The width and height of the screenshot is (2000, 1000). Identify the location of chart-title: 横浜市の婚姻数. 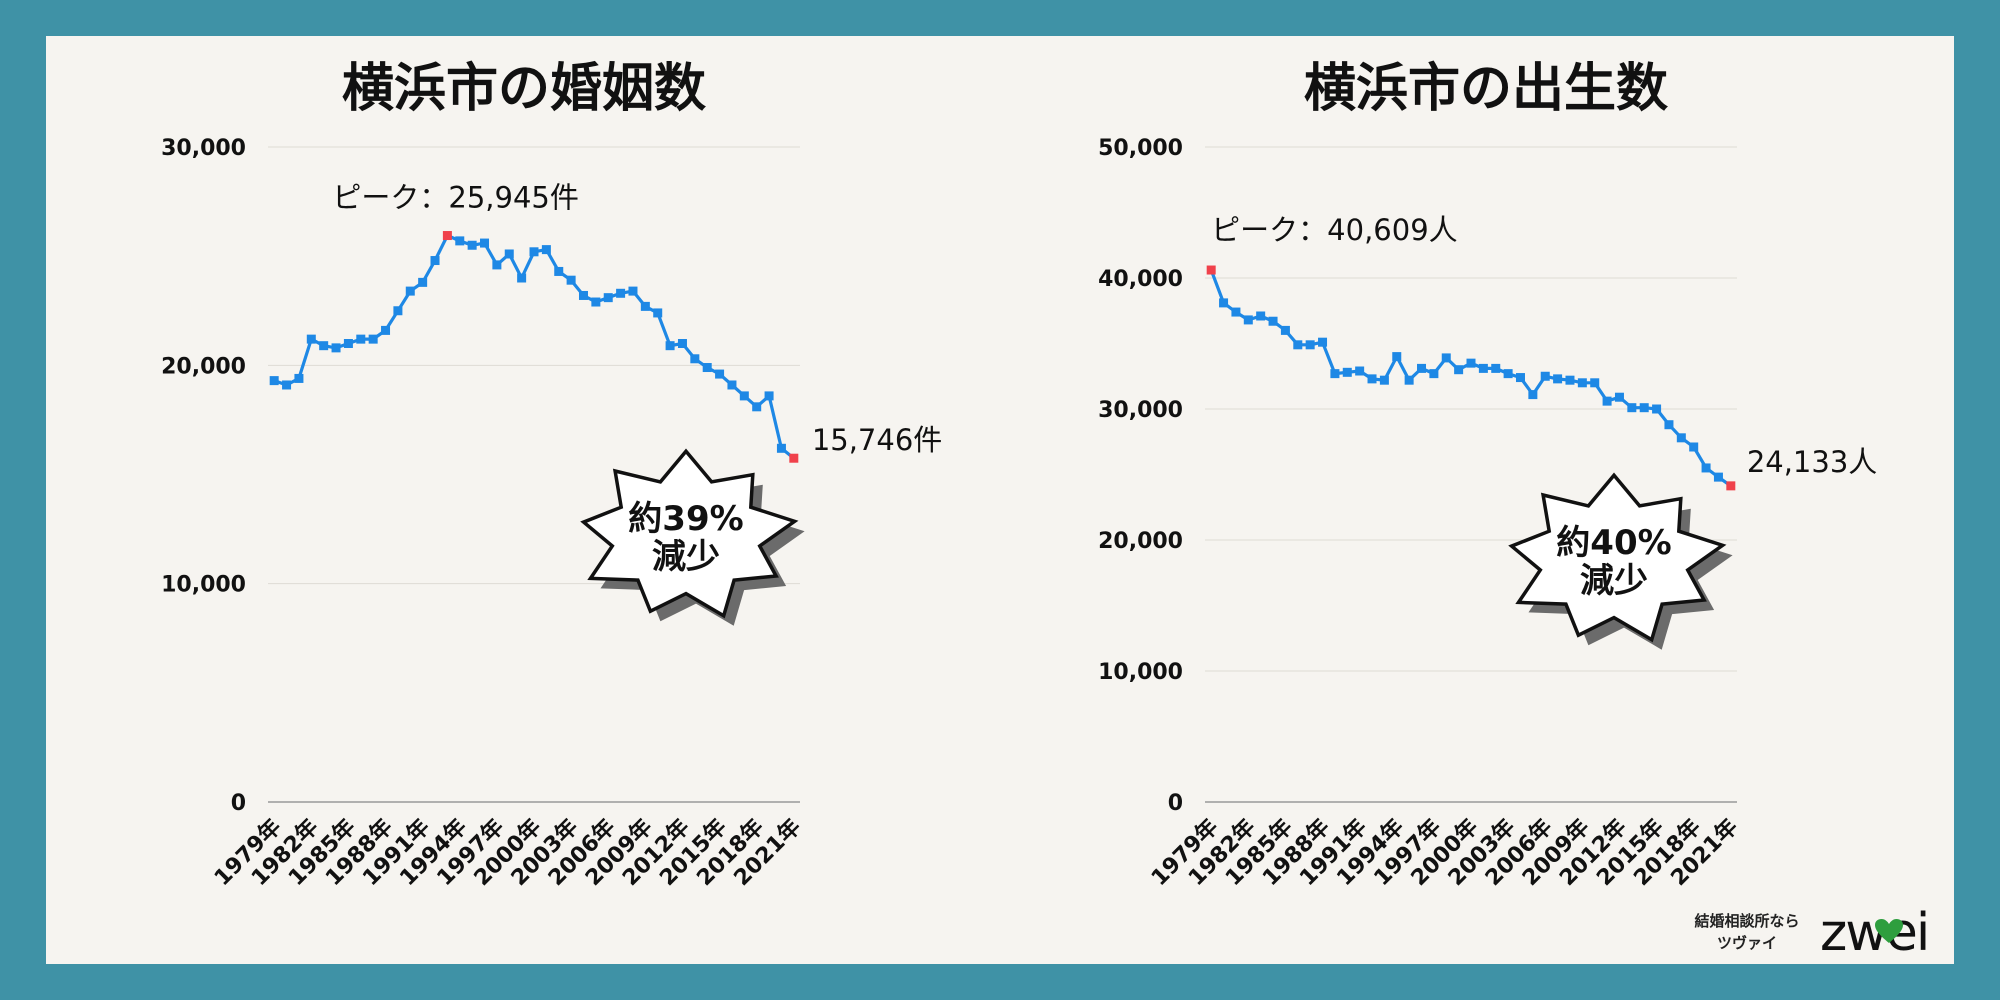
(524, 89).